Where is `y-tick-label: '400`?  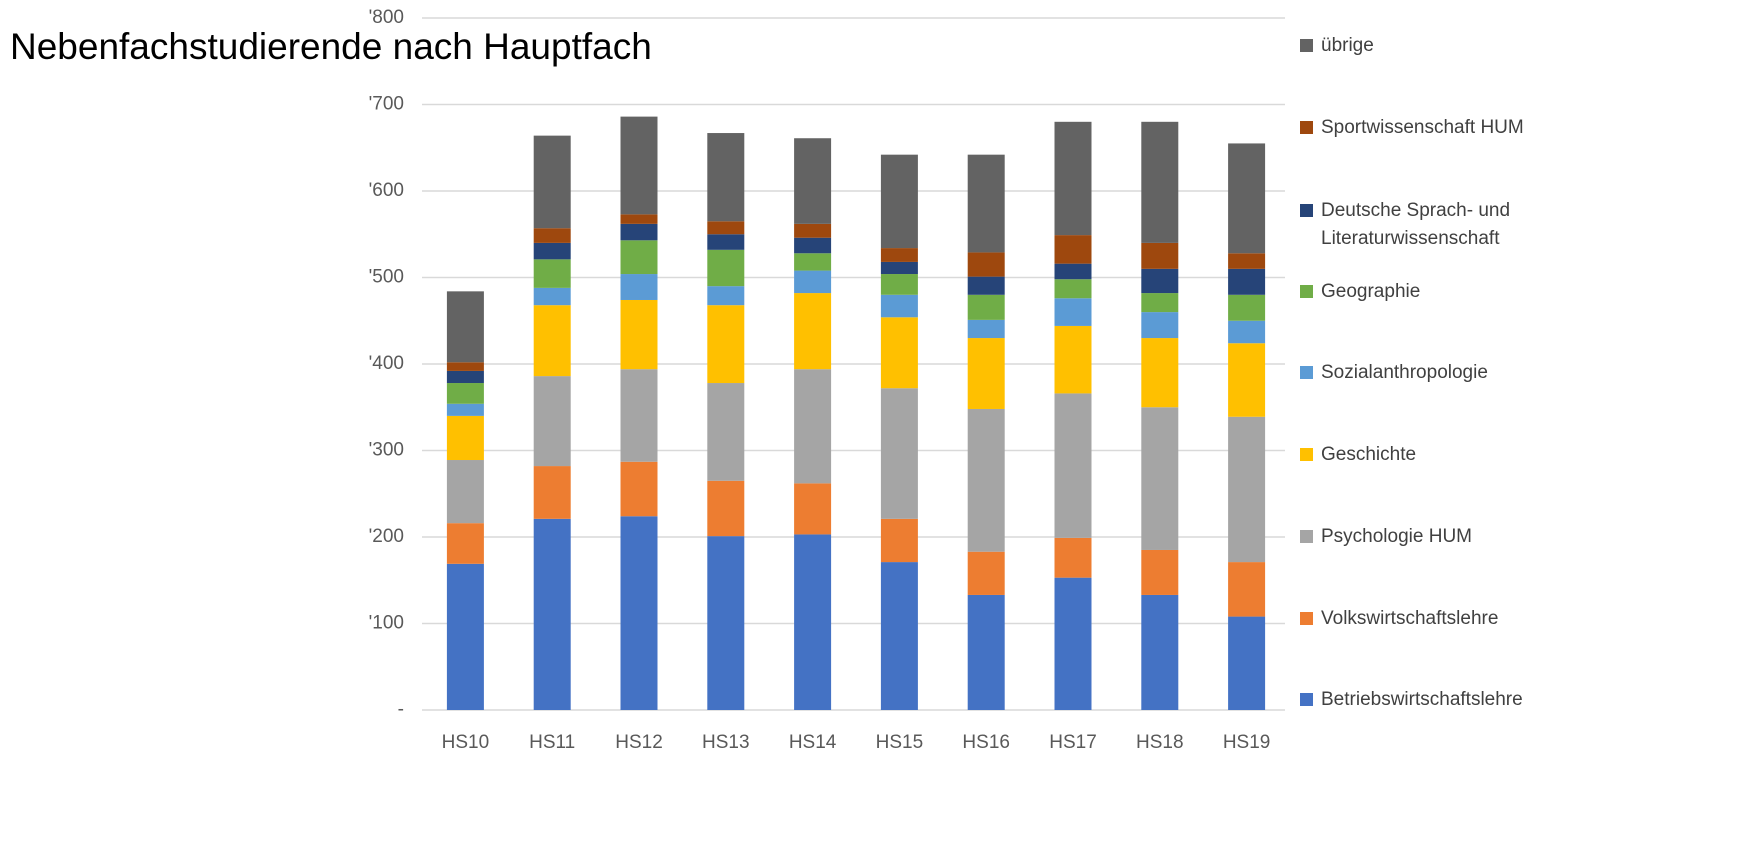
y-tick-label: '400 is located at coordinates (386, 363).